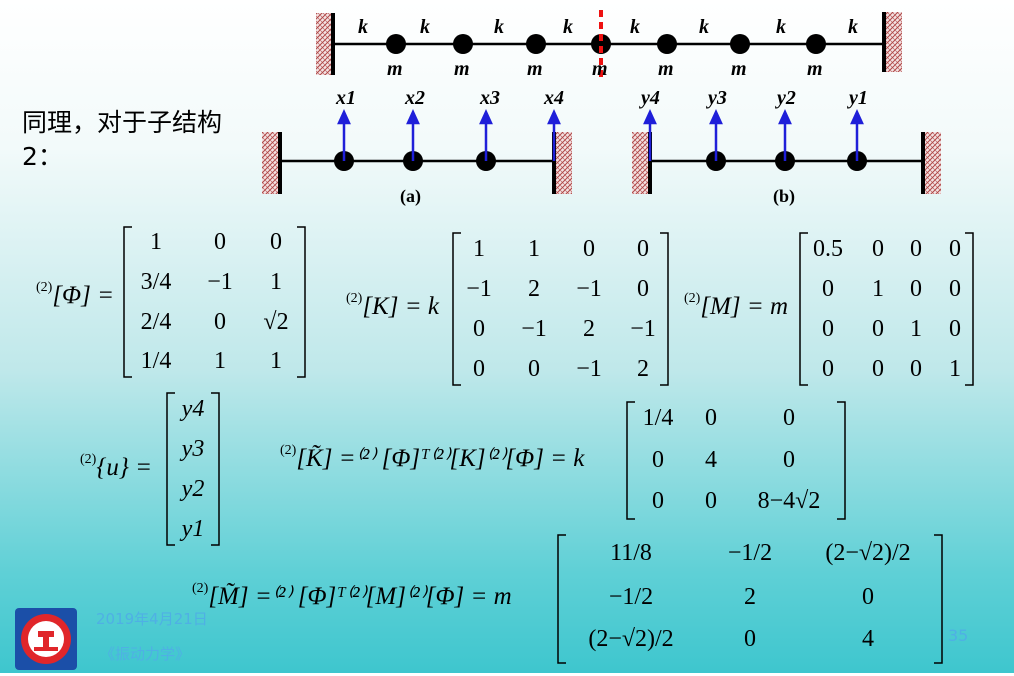 The height and width of the screenshot is (676, 1014). What do you see at coordinates (410, 196) in the screenshot?
I see `caption-a: (a)` at bounding box center [410, 196].